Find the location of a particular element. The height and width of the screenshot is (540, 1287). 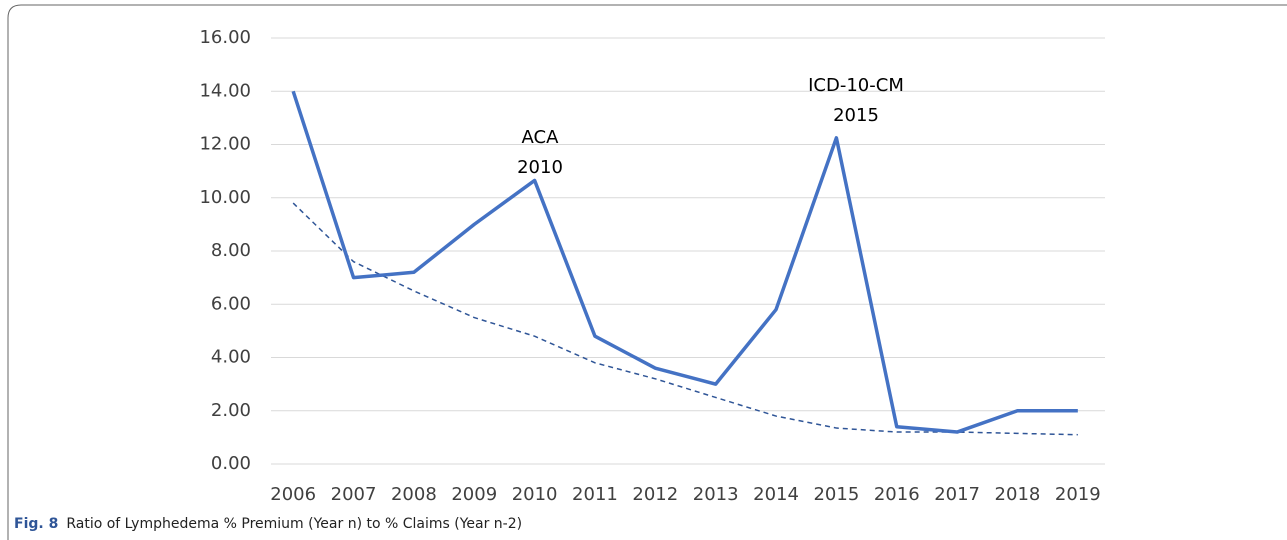

annotation: ACA 2010 is located at coordinates (540, 152).